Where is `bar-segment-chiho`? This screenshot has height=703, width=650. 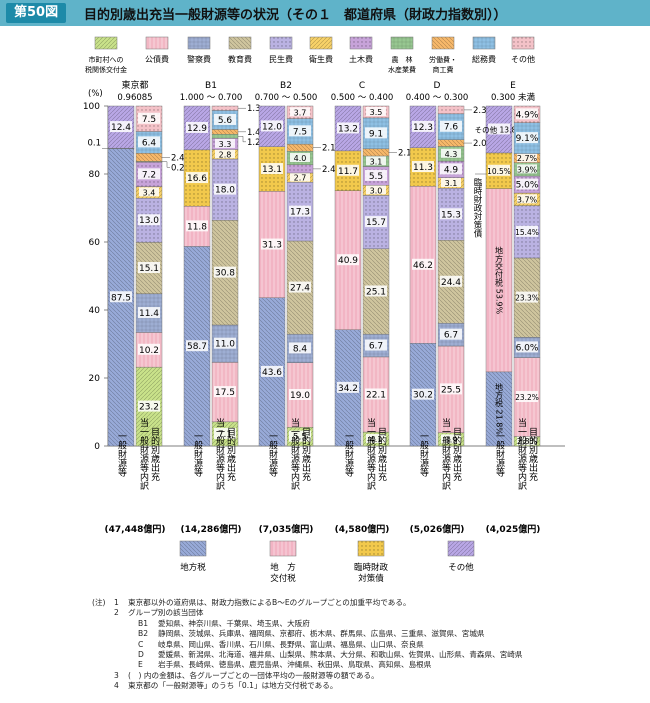 bar-segment-chiho is located at coordinates (499, 409).